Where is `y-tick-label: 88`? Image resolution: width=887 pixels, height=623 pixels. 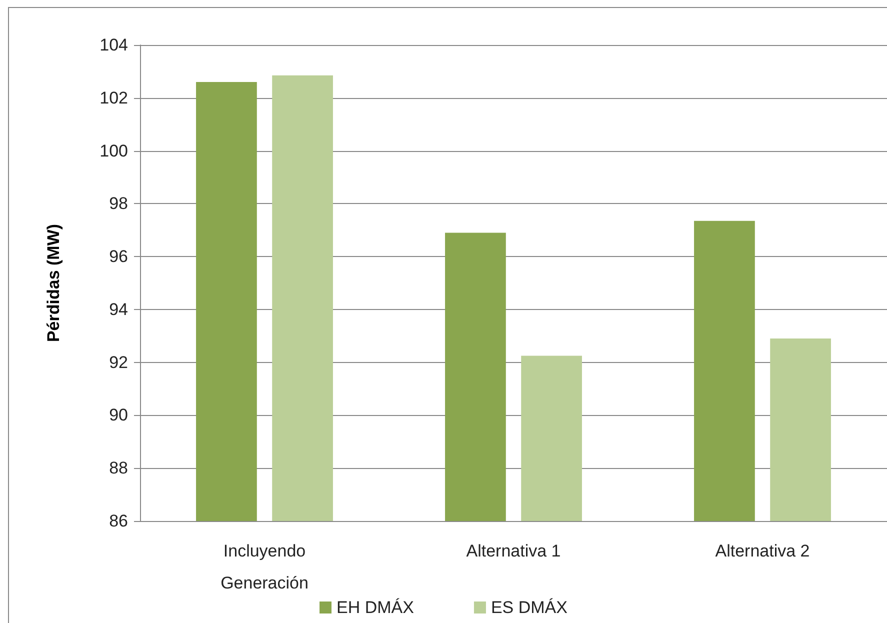
y-tick-label: 88 is located at coordinates (118, 468).